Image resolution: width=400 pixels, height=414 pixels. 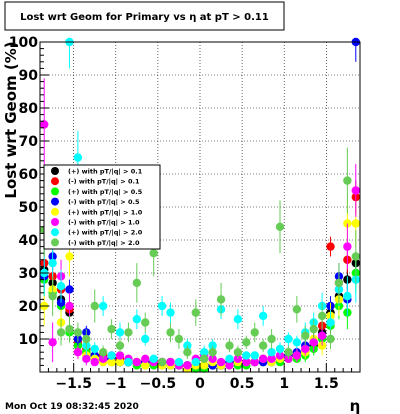 What do you see at coordinates (29, 307) in the screenshot?
I see `y-tick-label: 20` at bounding box center [29, 307].